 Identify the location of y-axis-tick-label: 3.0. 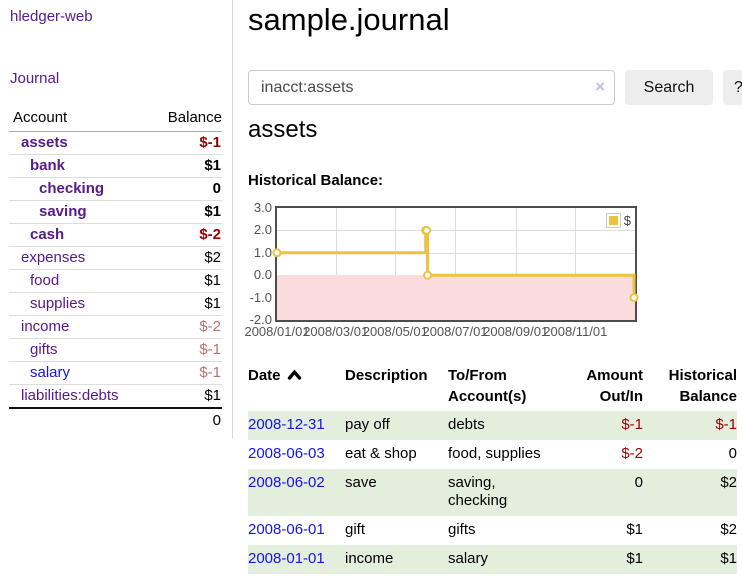
(262, 207).